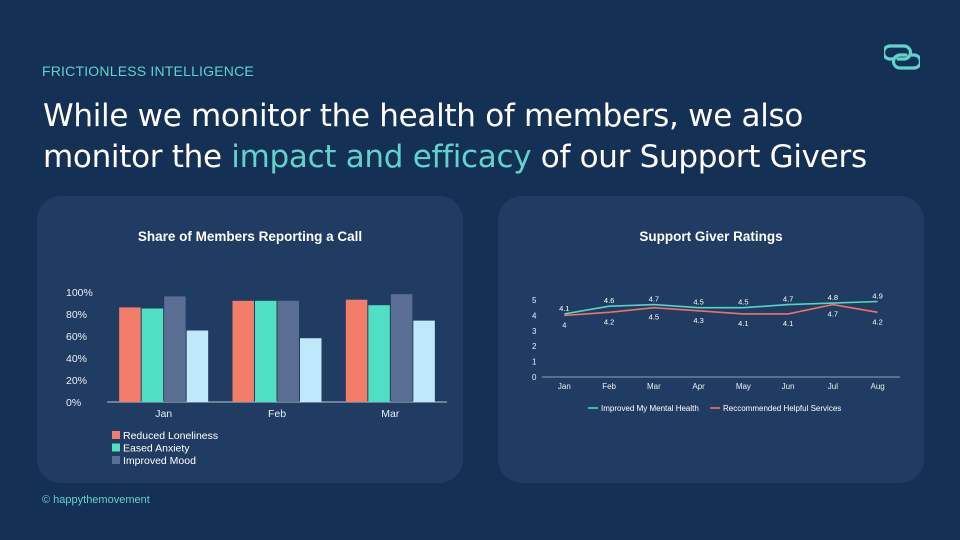  What do you see at coordinates (534, 300) in the screenshot?
I see `y-tick-label: 5` at bounding box center [534, 300].